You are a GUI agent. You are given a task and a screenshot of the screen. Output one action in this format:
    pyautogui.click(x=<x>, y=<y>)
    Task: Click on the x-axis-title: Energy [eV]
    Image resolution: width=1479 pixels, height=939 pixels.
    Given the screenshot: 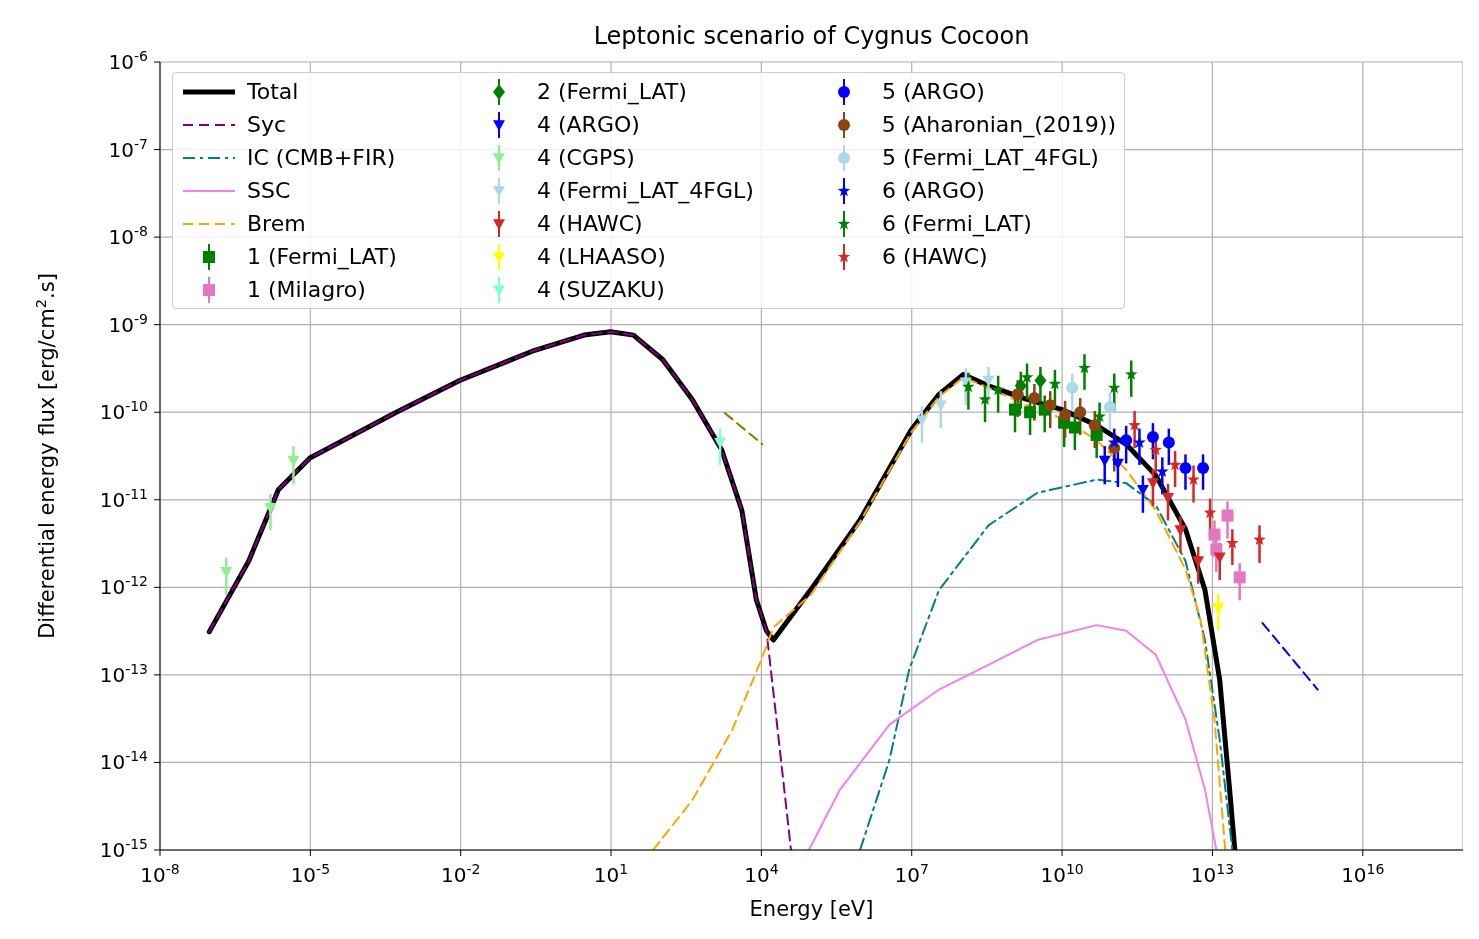 What is the action you would take?
    pyautogui.click(x=811, y=909)
    